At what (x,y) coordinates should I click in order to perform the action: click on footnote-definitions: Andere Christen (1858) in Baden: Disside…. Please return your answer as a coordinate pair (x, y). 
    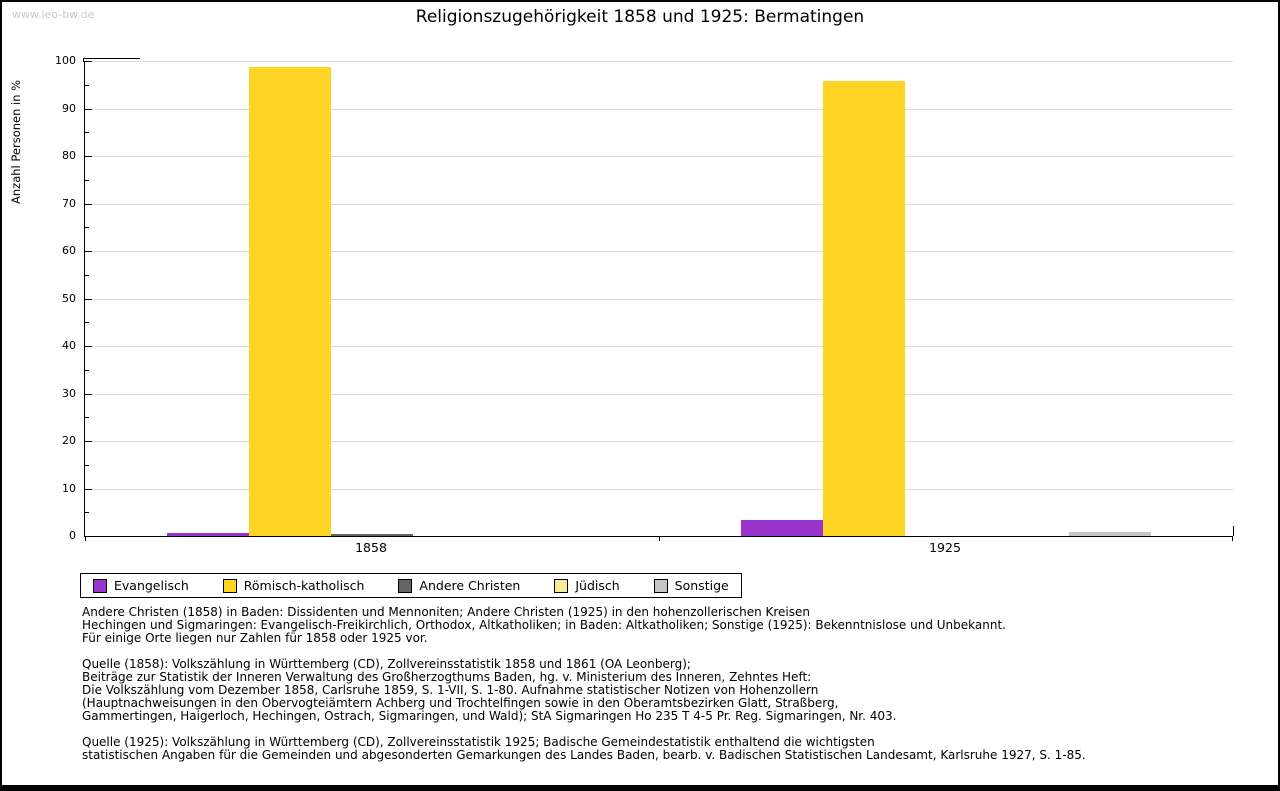
    Looking at the image, I should click on (544, 625).